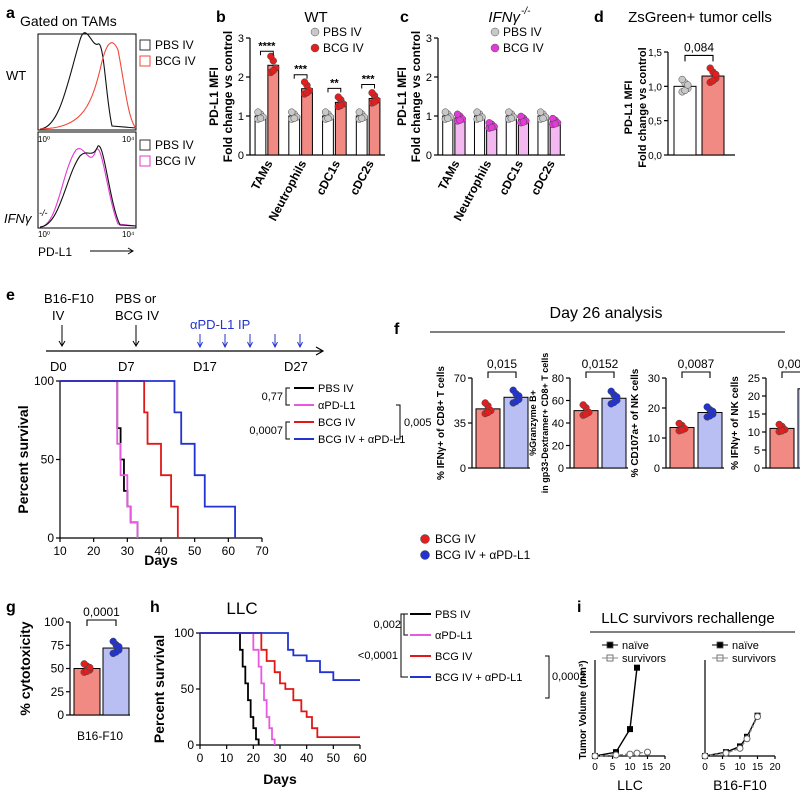 The height and width of the screenshot is (798, 800). What do you see at coordinates (740, 767) in the screenshot?
I see `panel-i-1-x-tick-label: 10` at bounding box center [740, 767].